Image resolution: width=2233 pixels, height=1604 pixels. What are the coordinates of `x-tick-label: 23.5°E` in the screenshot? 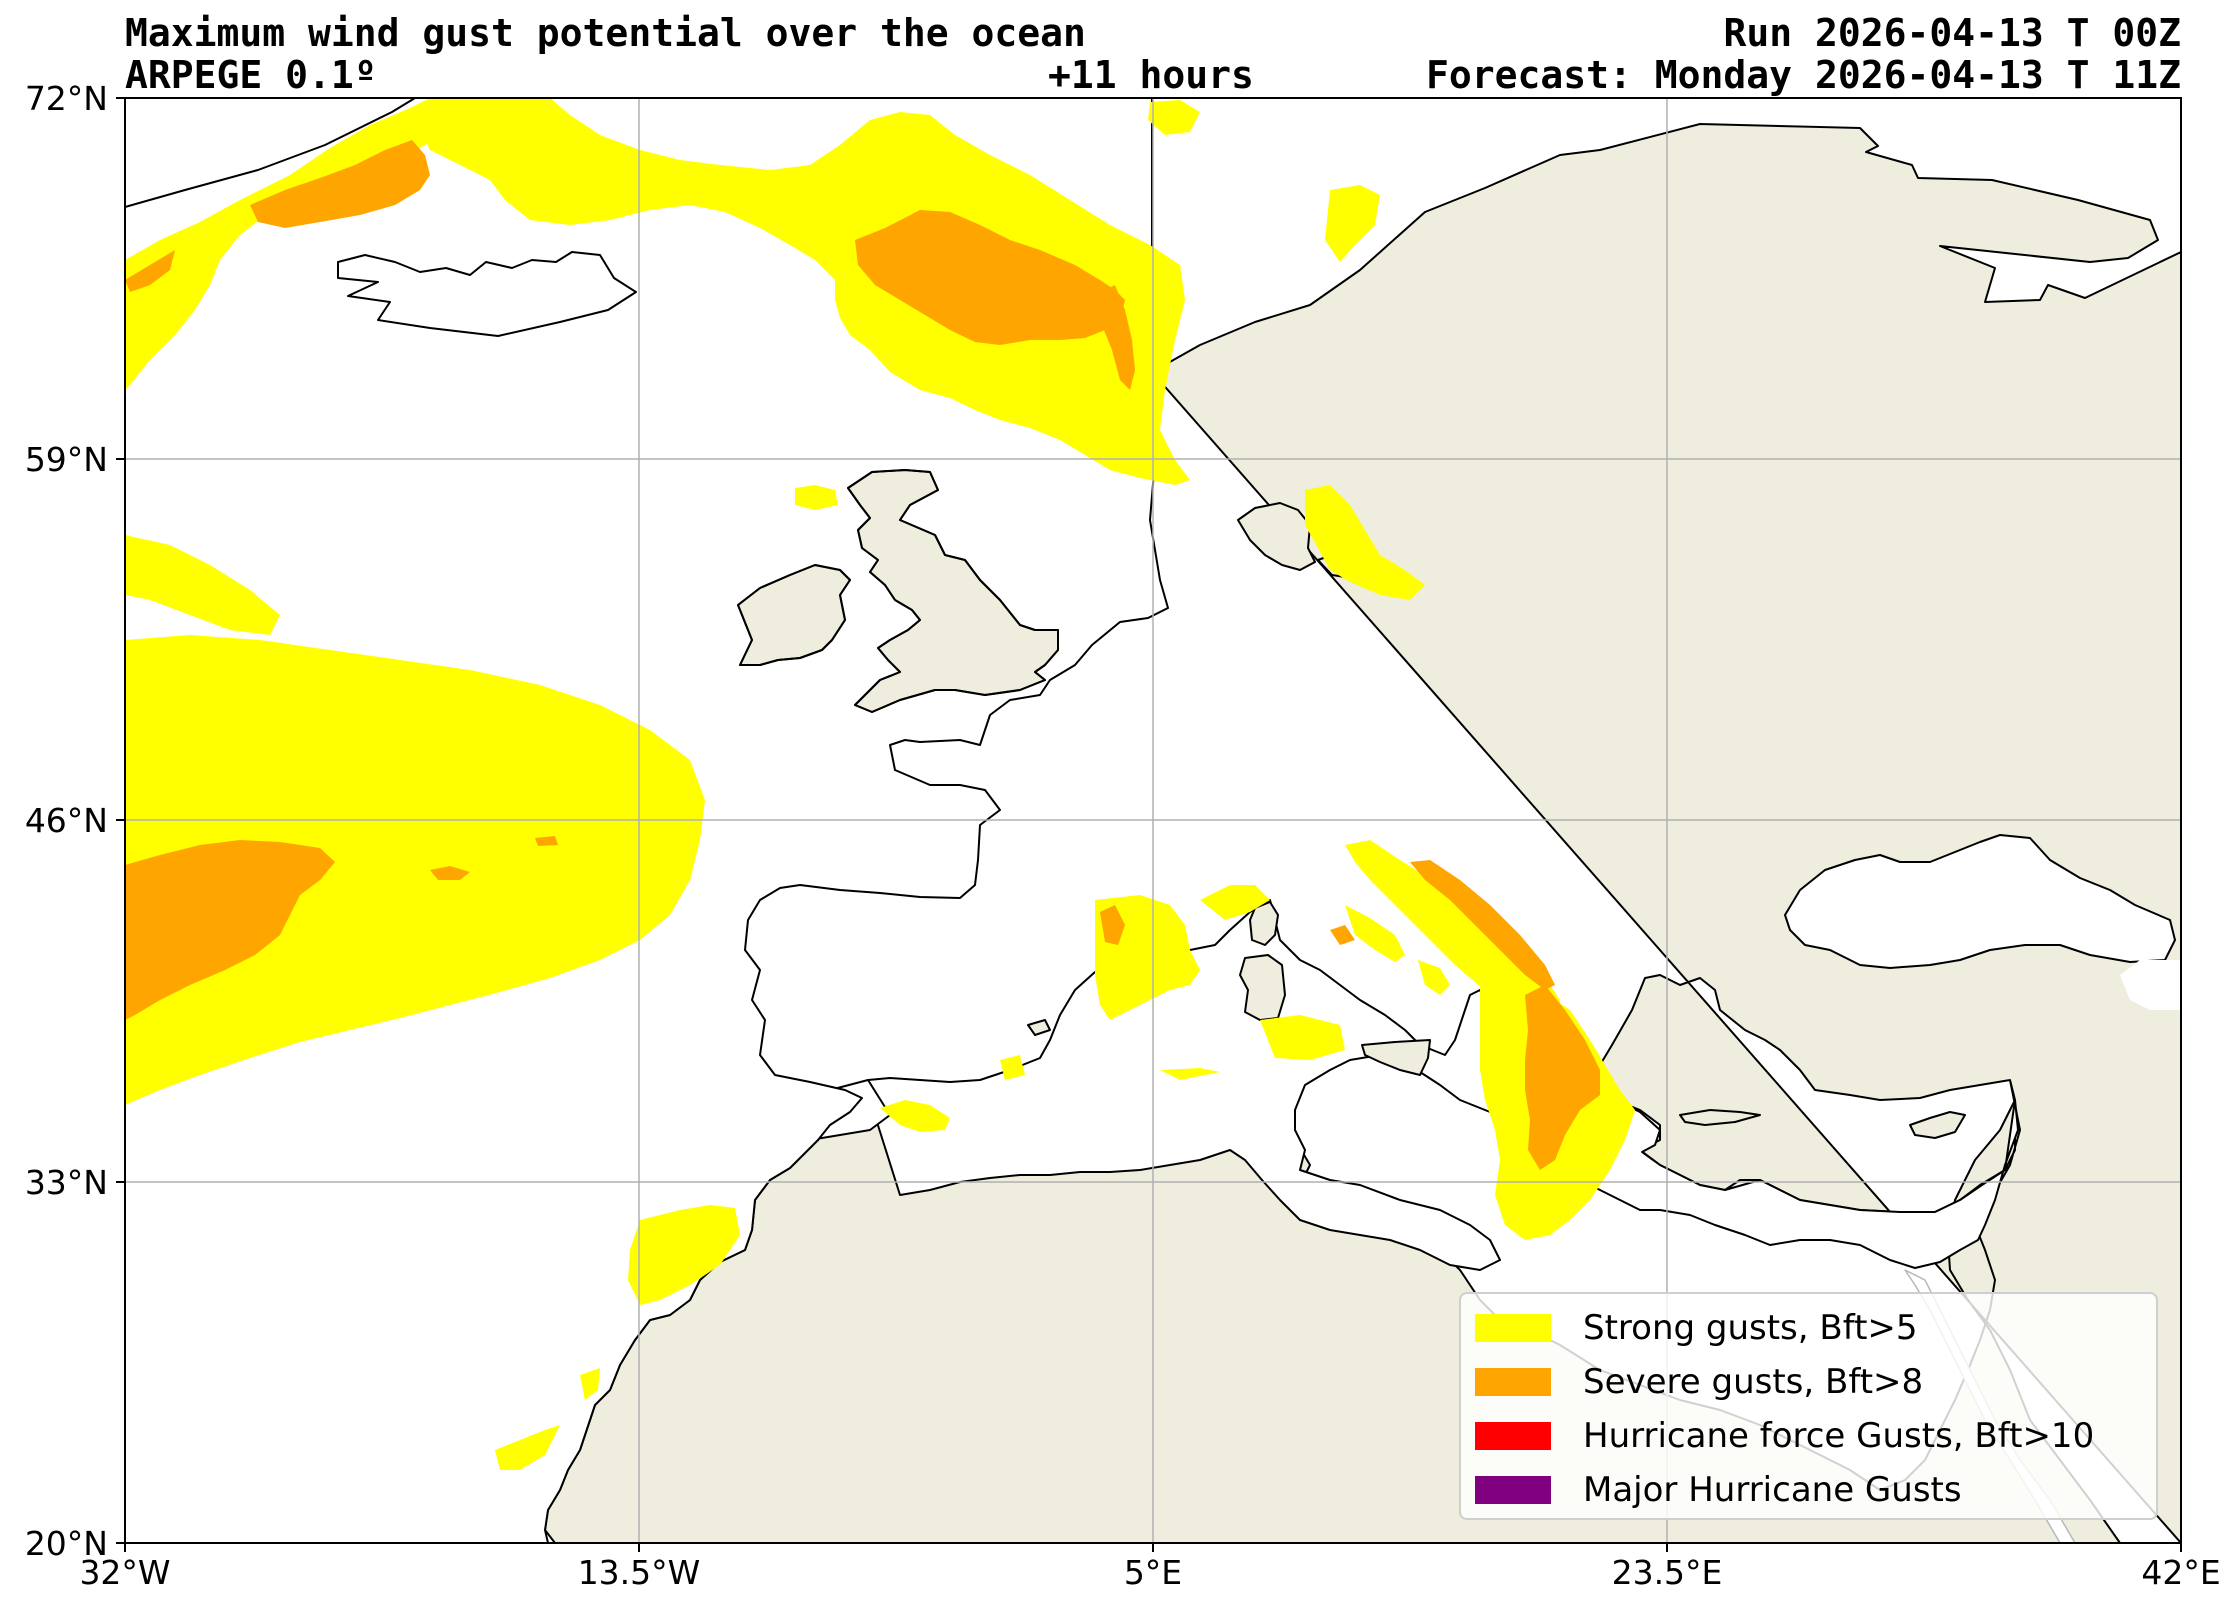 It's located at (1667, 1572).